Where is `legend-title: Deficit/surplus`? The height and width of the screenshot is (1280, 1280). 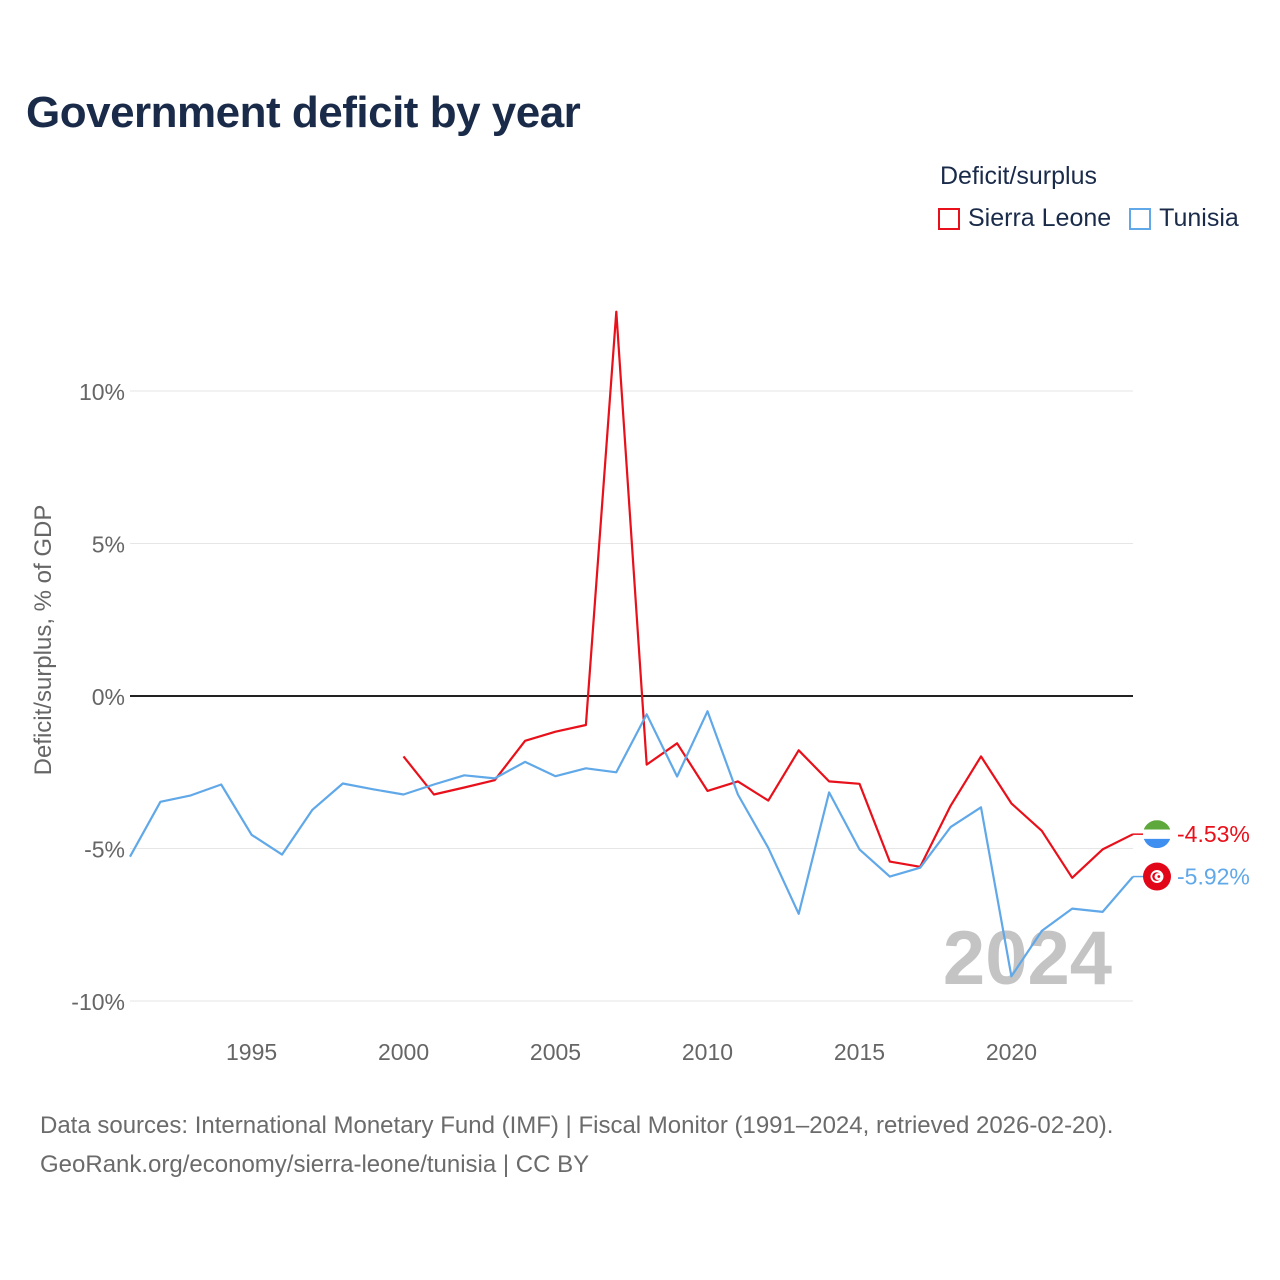
legend-title: Deficit/surplus is located at coordinates (1018, 176).